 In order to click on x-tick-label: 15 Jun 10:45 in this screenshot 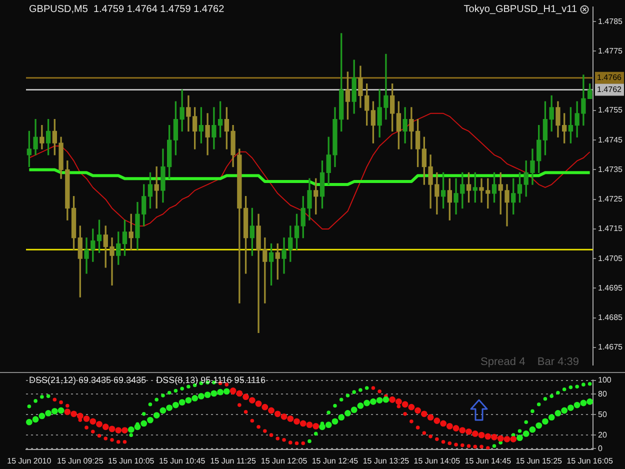, I will do `click(182, 461)`.